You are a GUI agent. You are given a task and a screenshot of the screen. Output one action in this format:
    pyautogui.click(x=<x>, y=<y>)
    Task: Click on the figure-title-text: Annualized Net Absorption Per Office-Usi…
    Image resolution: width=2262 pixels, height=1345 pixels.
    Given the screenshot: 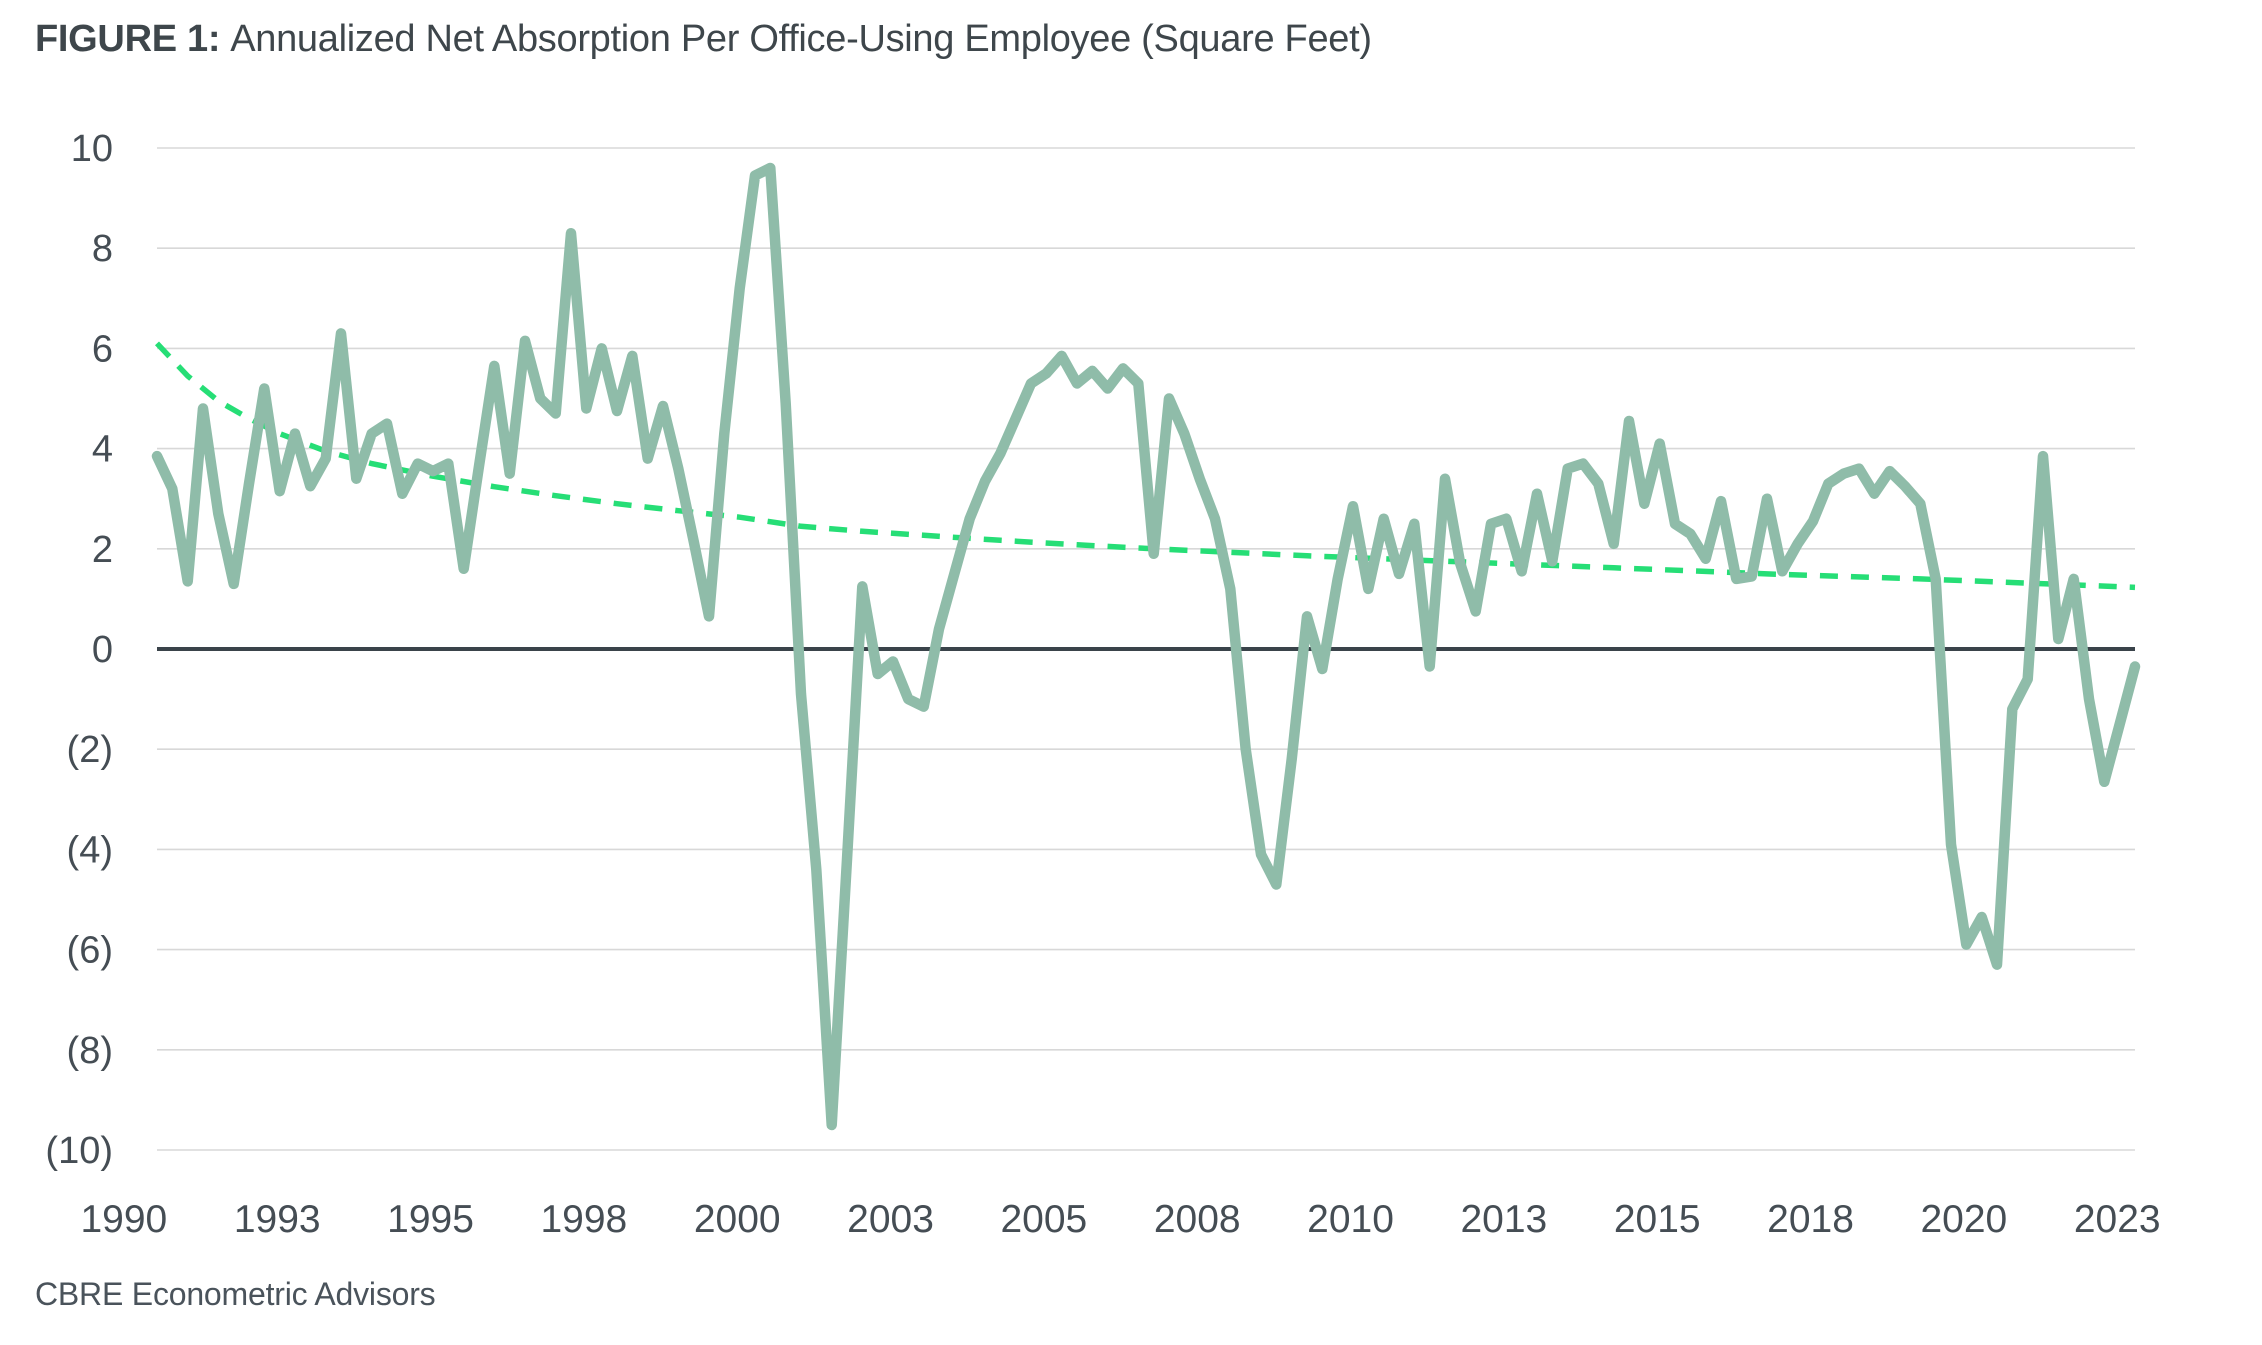 What is the action you would take?
    pyautogui.click(x=801, y=39)
    